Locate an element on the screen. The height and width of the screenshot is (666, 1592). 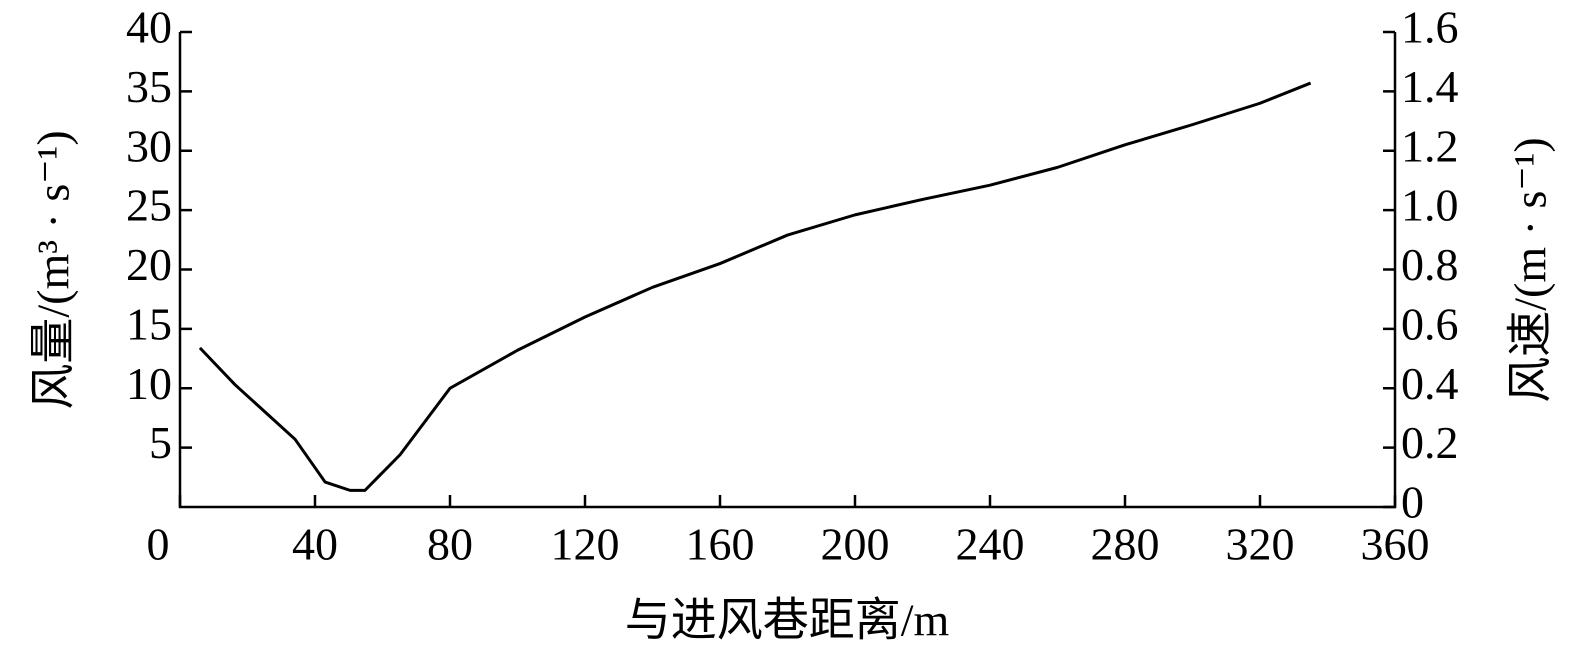
x-tick-label: 320 is located at coordinates (1260, 544).